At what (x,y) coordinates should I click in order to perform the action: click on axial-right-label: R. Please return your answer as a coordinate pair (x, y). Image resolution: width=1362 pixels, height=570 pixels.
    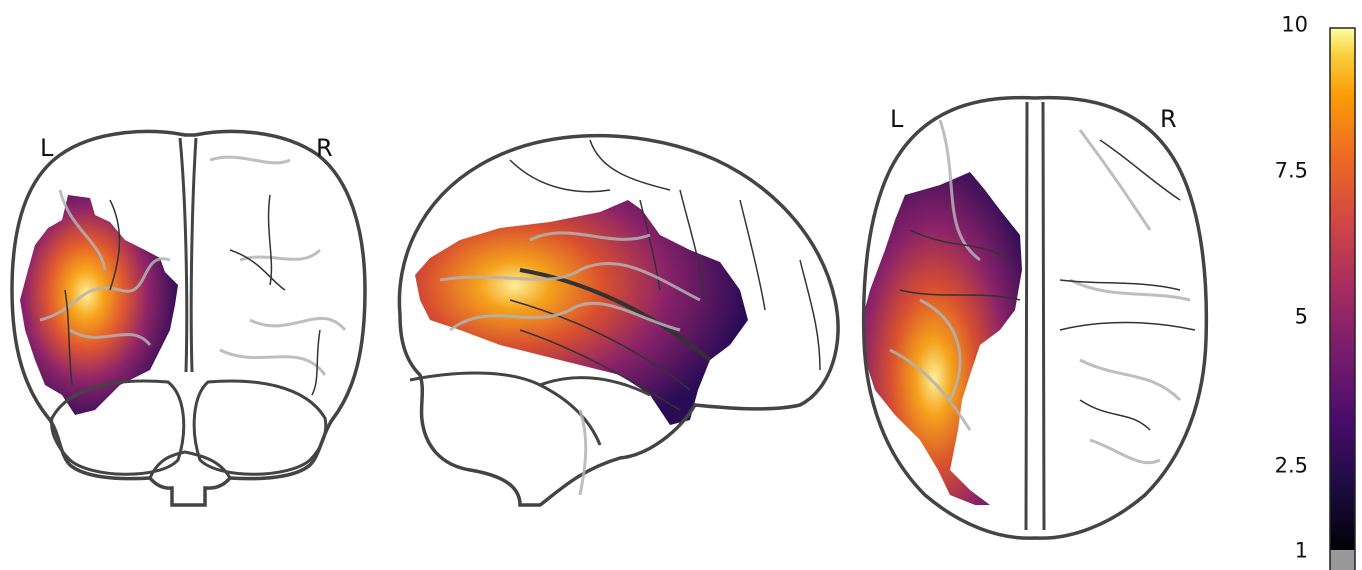
    Looking at the image, I should click on (1168, 119).